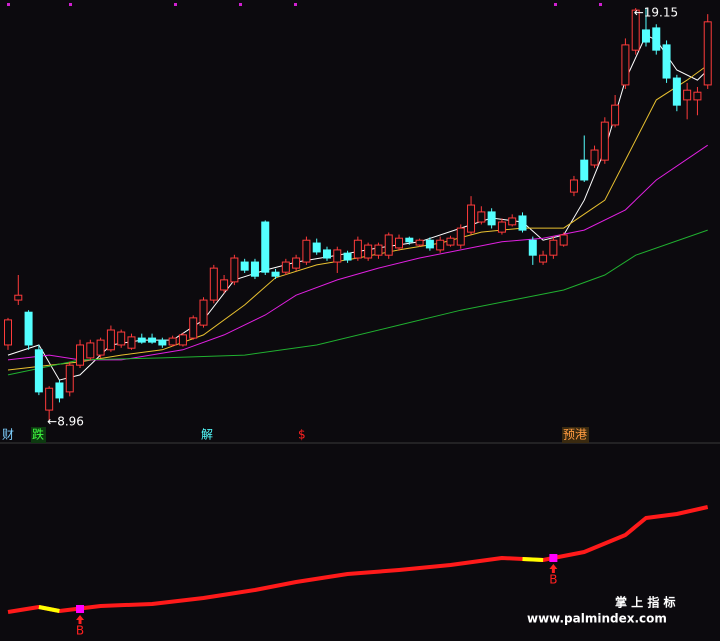  I want to click on watermark-url: www.palmindex.com, so click(597, 619).